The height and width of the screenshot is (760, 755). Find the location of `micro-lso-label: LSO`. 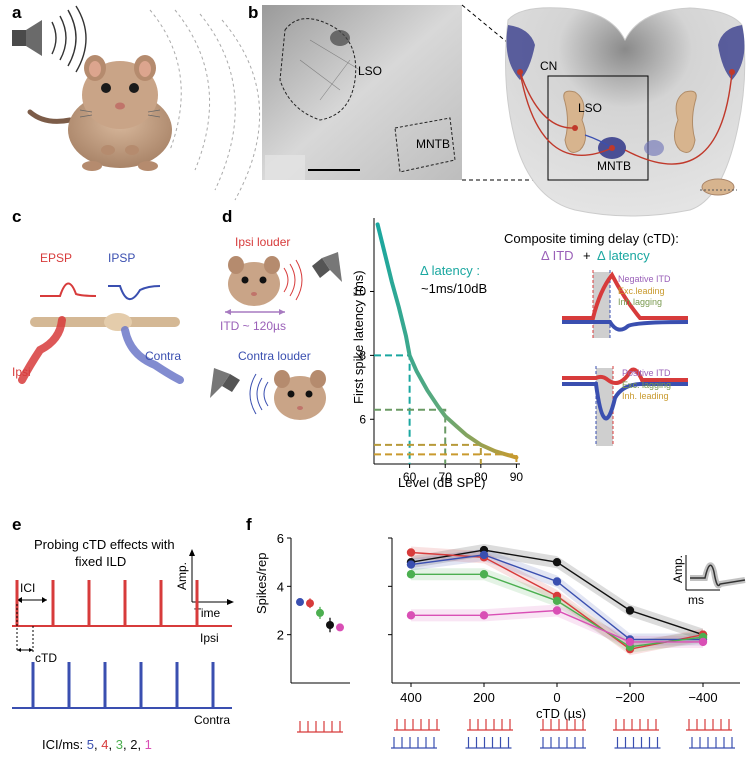

micro-lso-label: LSO is located at coordinates (370, 71).